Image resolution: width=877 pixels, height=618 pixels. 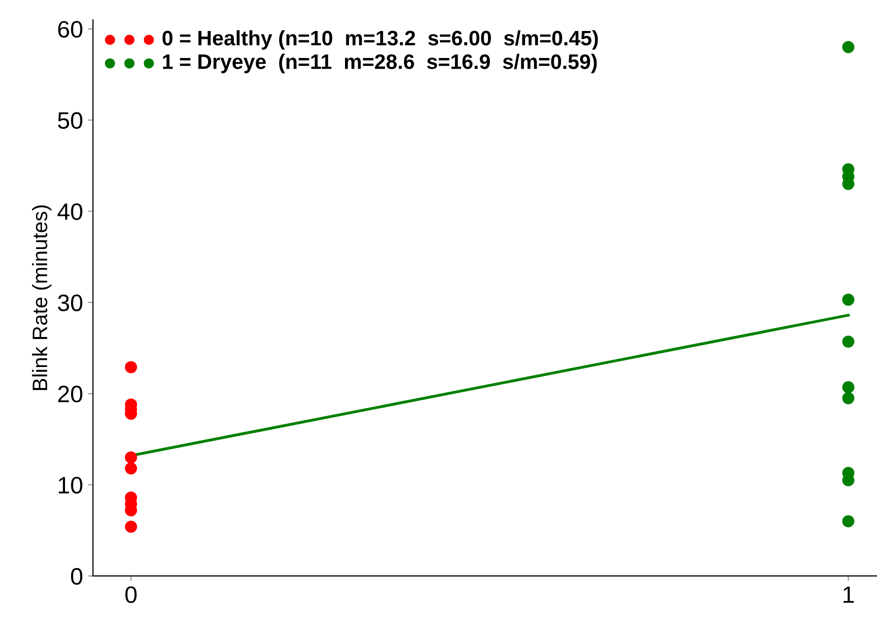 What do you see at coordinates (380, 64) in the screenshot?
I see `legend-label: 1 = Dryeye (n=11 m=28.6 s=16.9 s/m=0.59)` at bounding box center [380, 64].